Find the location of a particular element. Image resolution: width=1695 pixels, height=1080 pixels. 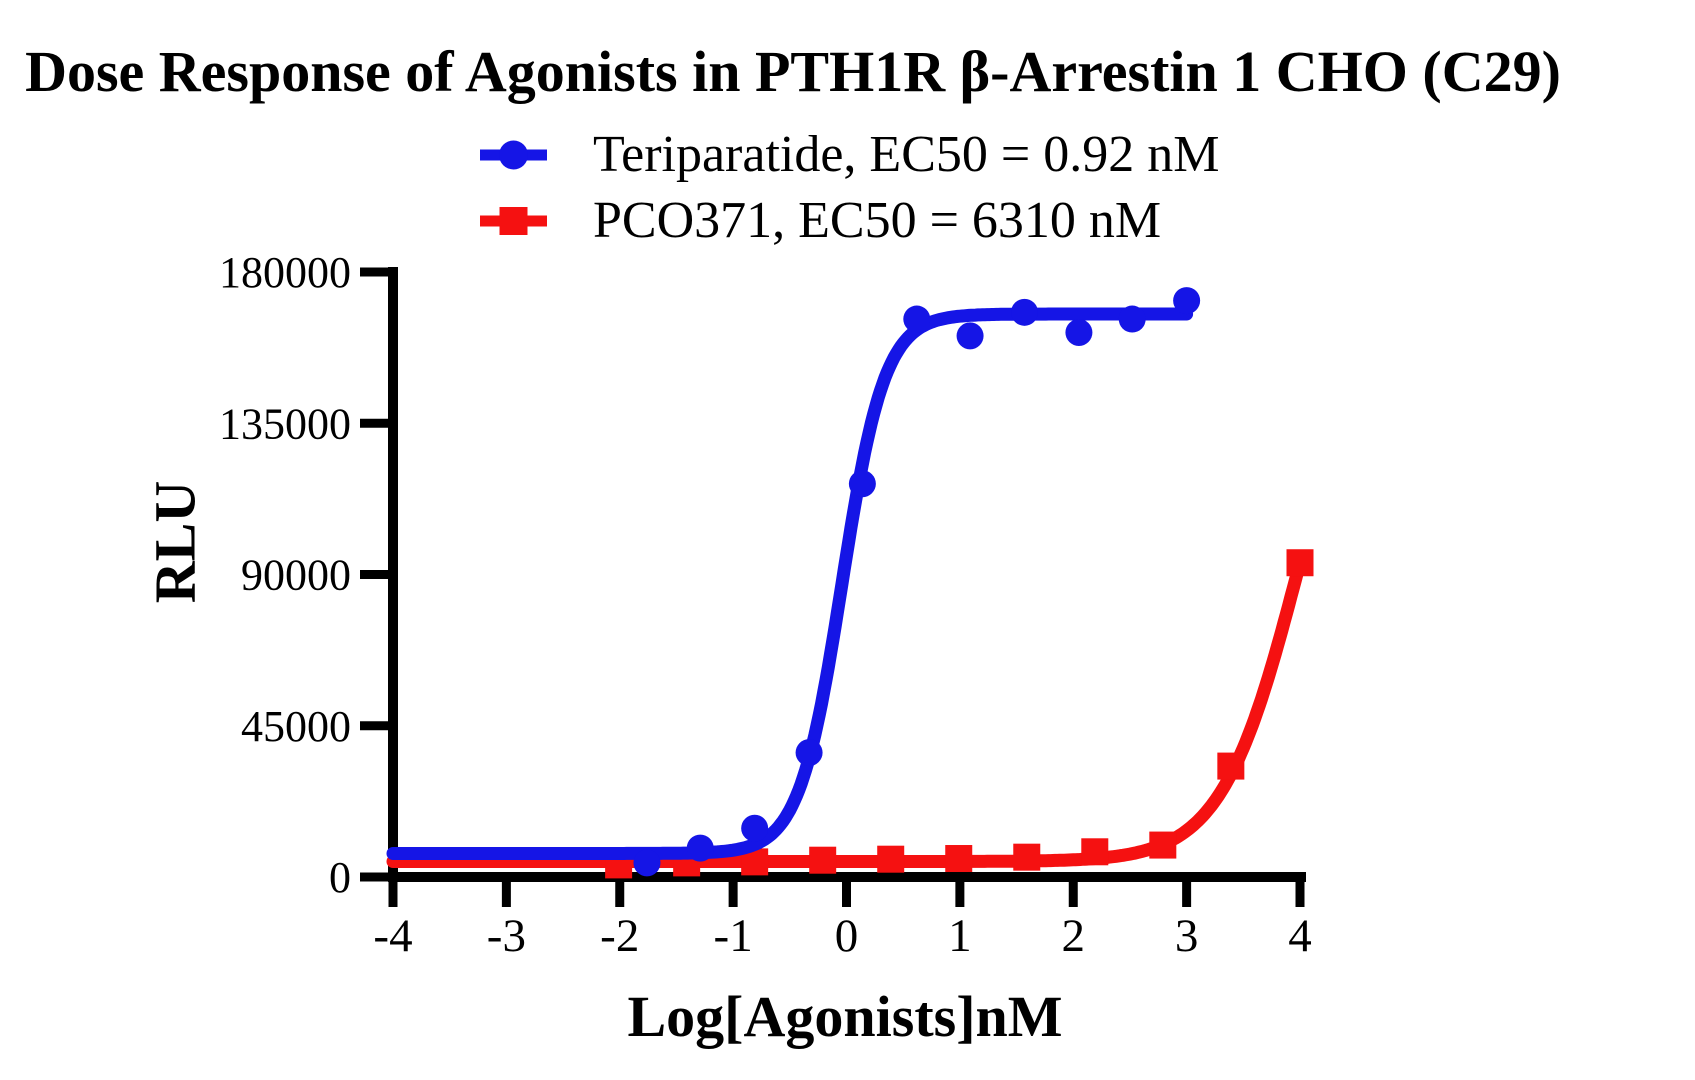

x-axis-title: Log[Agonists]nM is located at coordinates (845, 1016).